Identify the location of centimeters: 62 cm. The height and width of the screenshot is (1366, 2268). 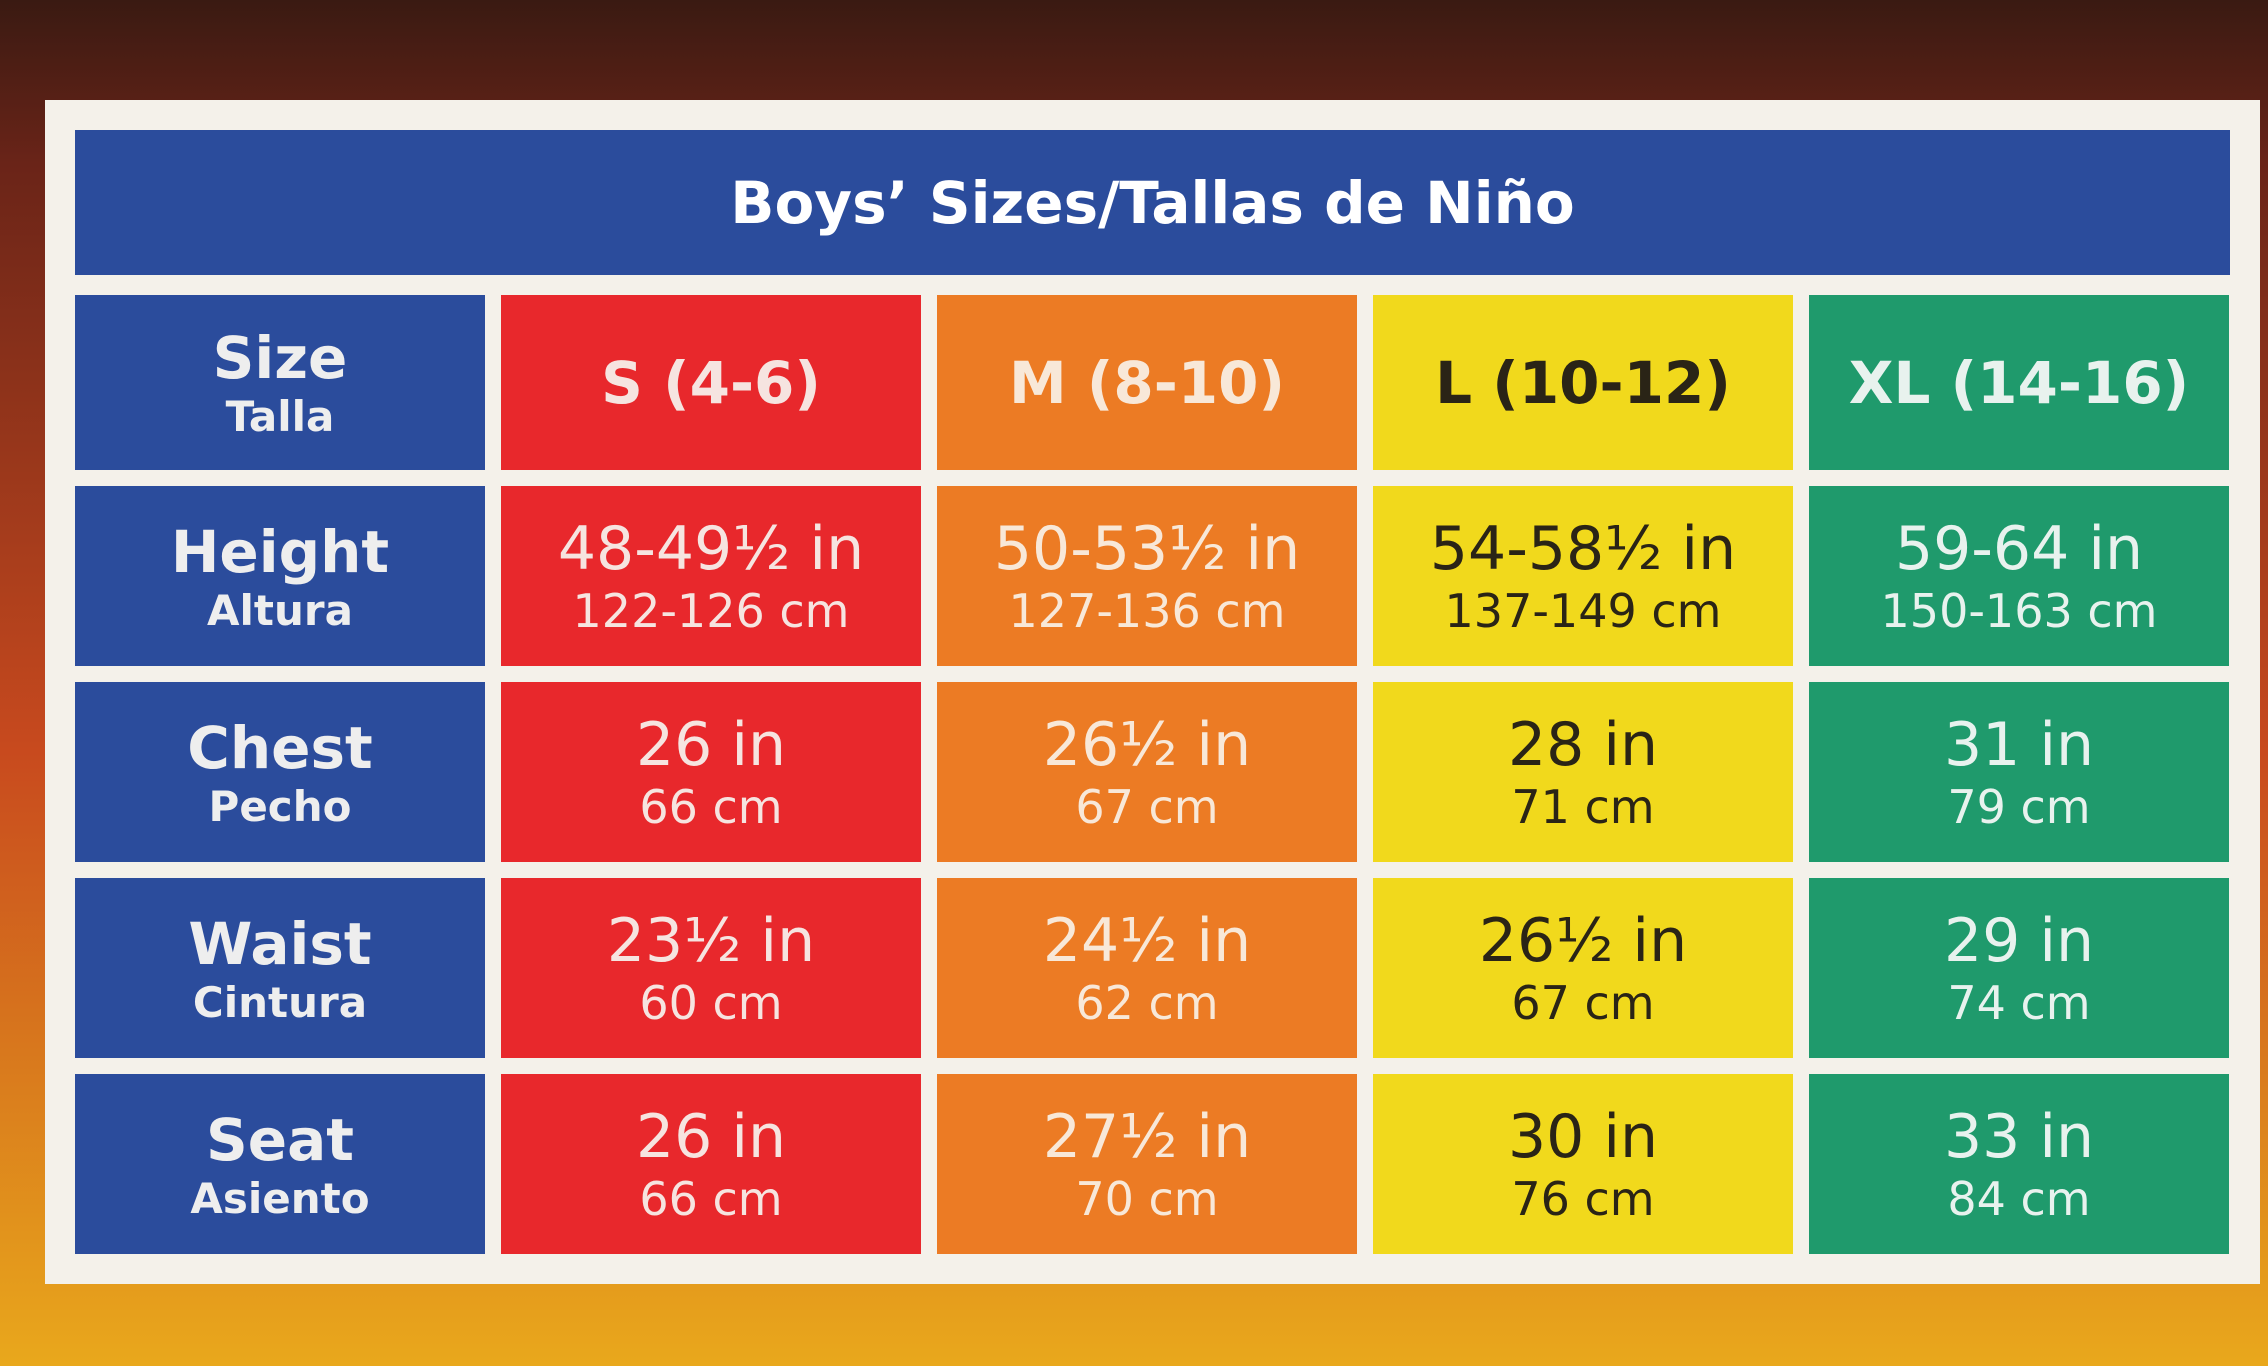
(1147, 1003).